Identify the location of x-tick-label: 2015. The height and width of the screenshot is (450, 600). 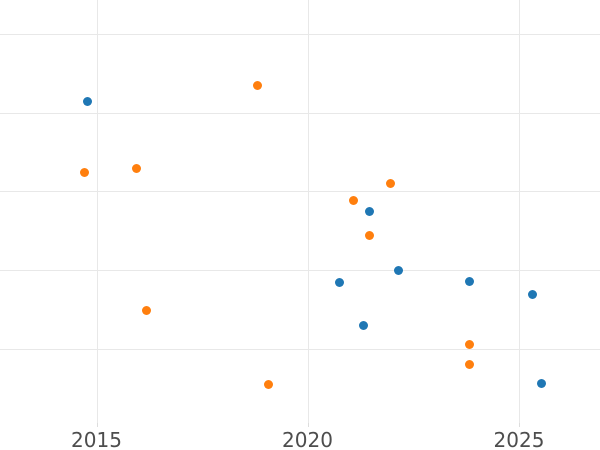
(96, 439).